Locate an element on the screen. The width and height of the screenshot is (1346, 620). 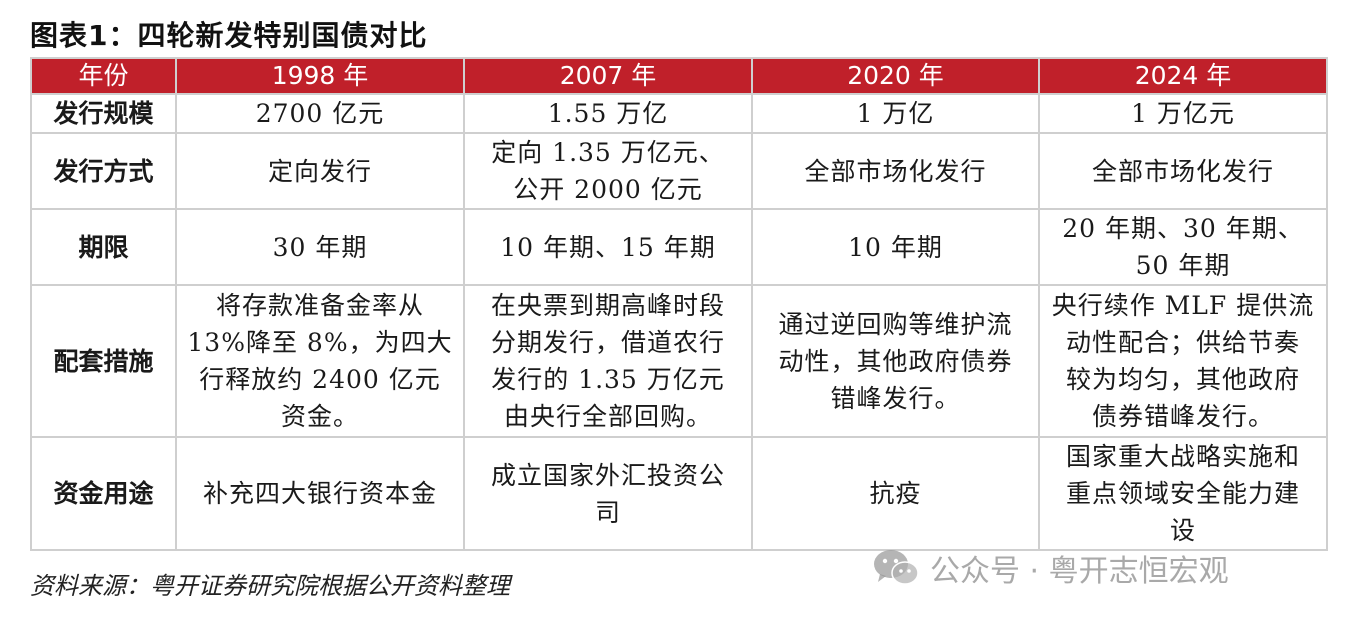
row-label-cell: 发行方式 is located at coordinates (103, 171).